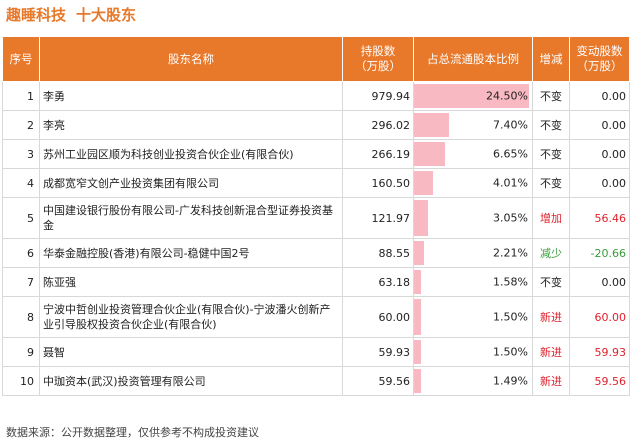 The height and width of the screenshot is (442, 630). Describe the element at coordinates (599, 59) in the screenshot. I see `header-delta: 变动股数 （万股）` at that location.